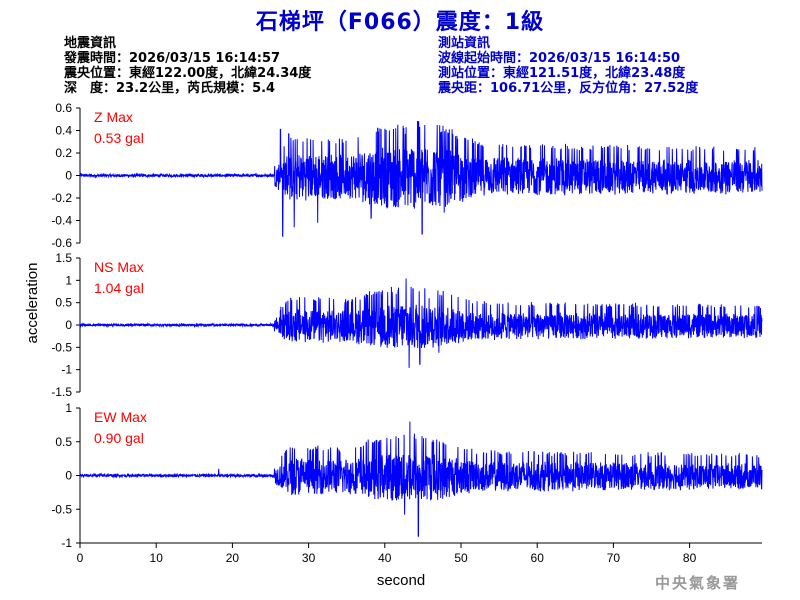  Describe the element at coordinates (401, 580) in the screenshot. I see `x-axis-label: second` at that location.